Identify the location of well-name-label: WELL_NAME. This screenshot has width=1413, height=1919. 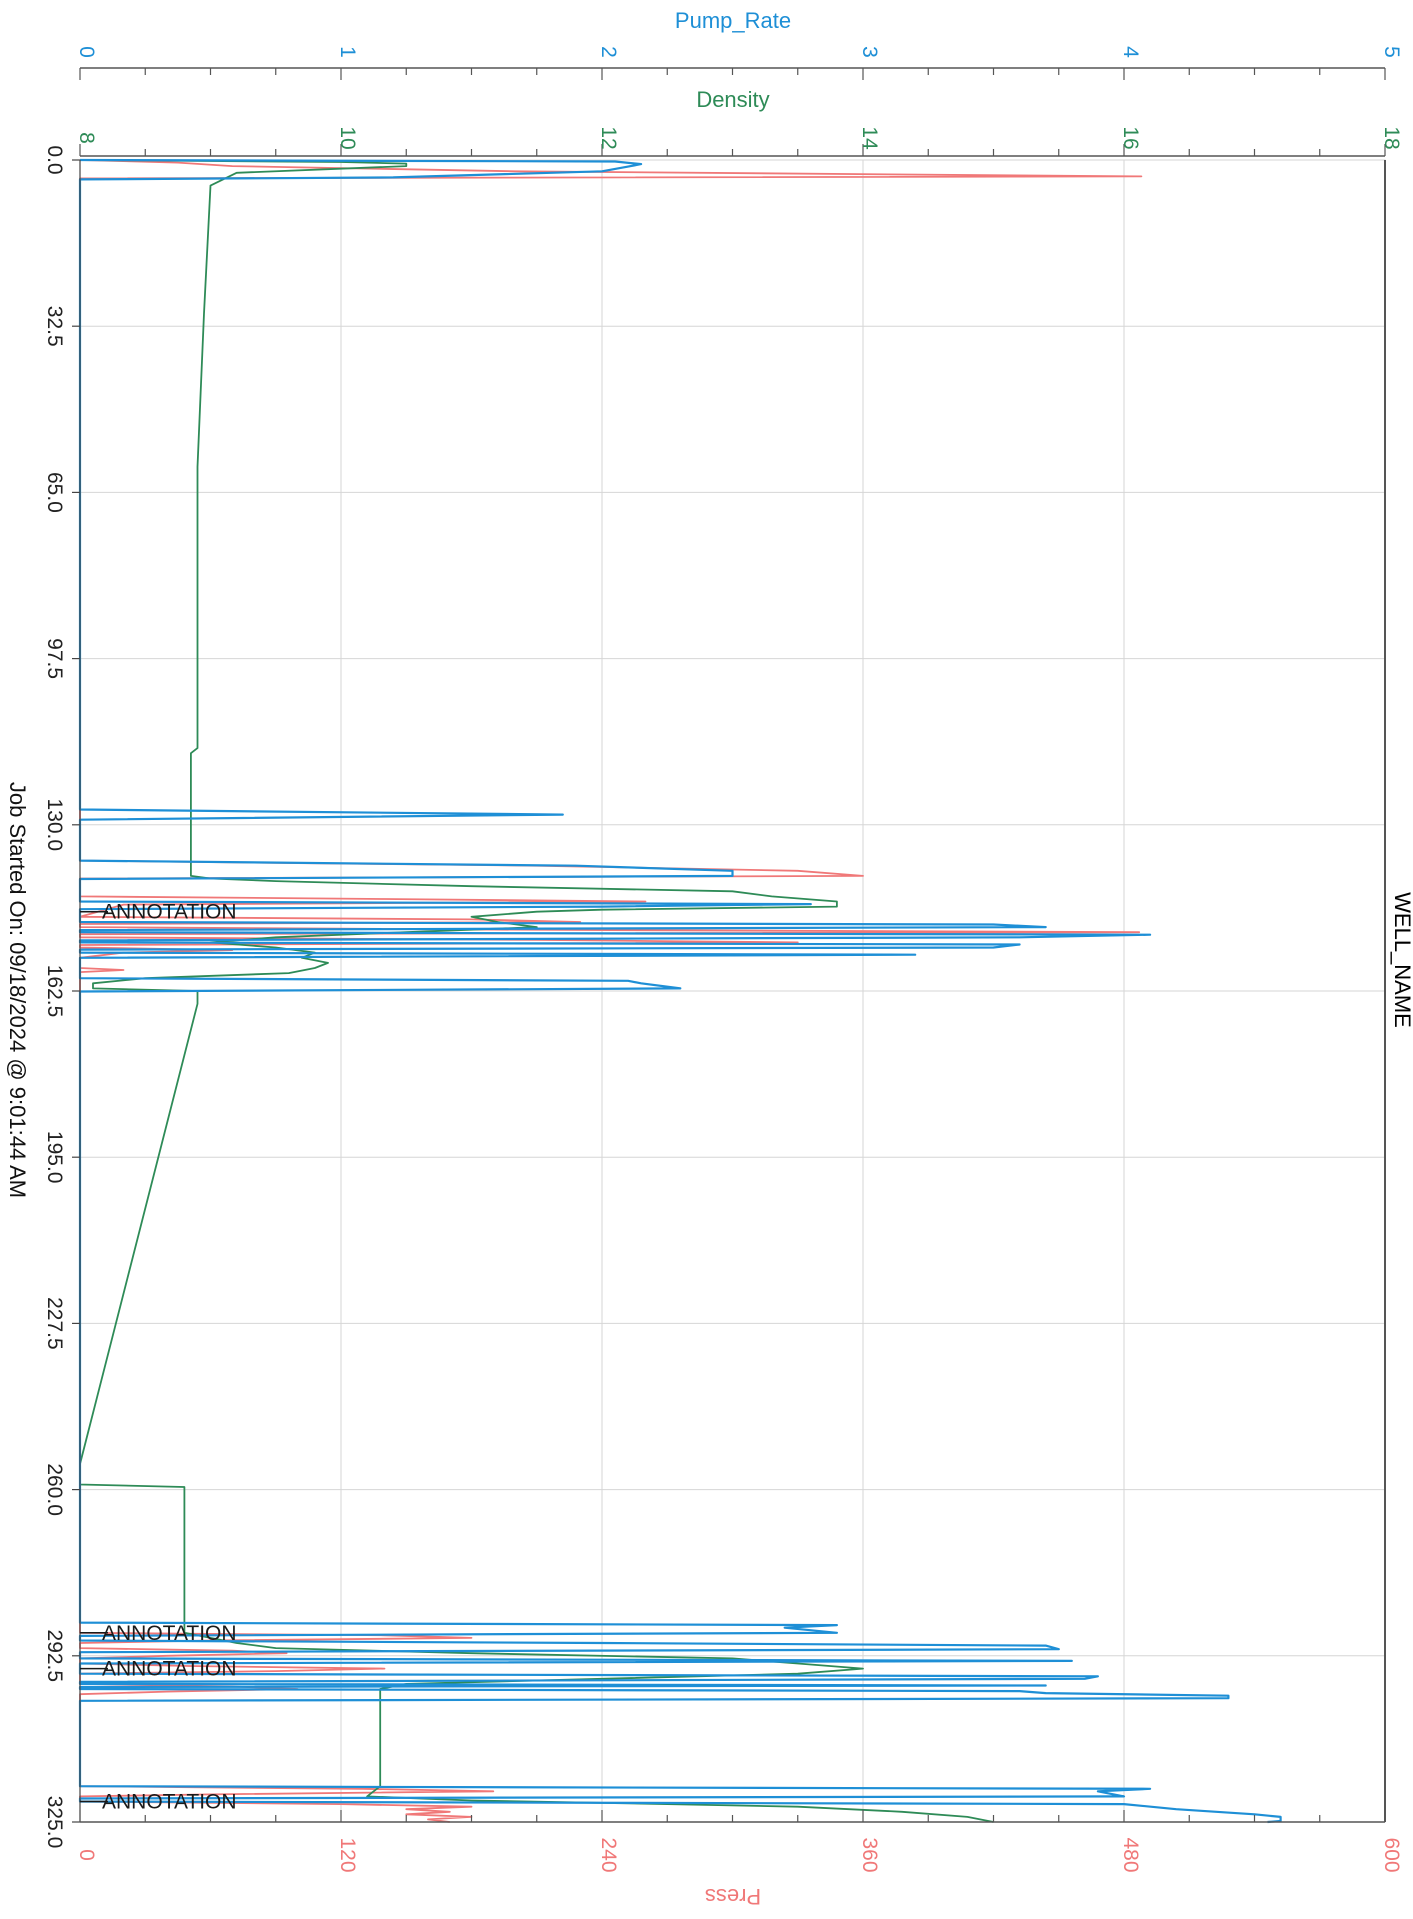
(1401, 960).